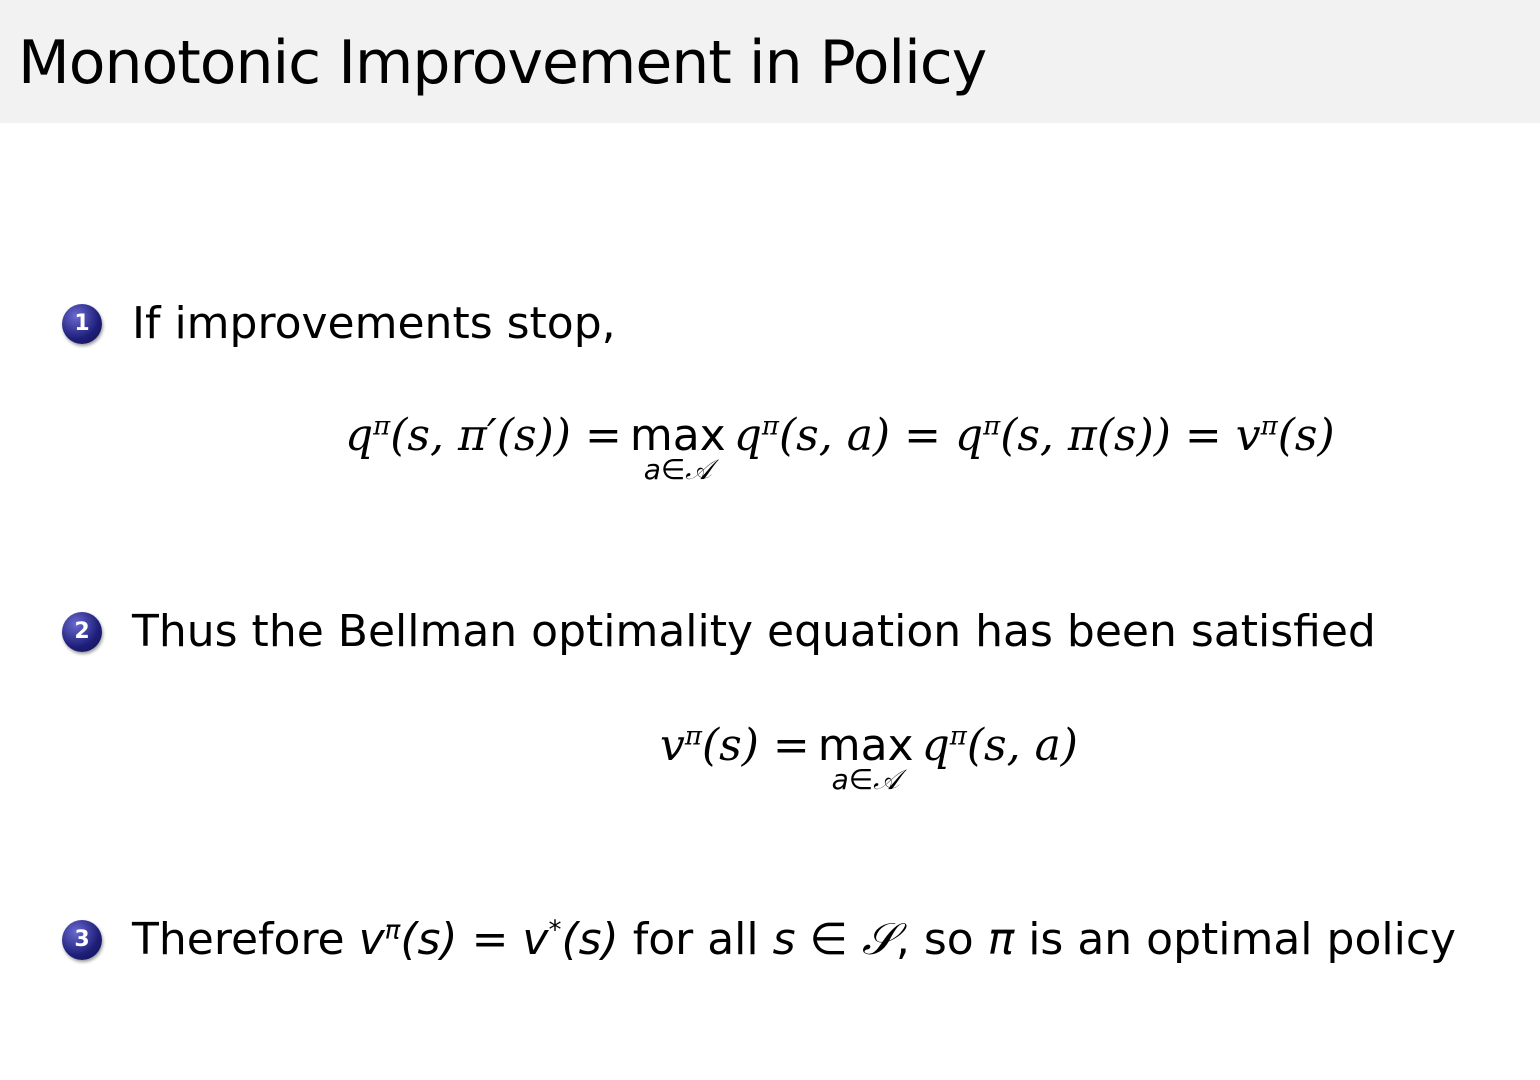 Image resolution: width=1540 pixels, height=1080 pixels. I want to click on equation-2: vπ(s) = max a∈𝒜 qπ(s, a), so click(869, 758).